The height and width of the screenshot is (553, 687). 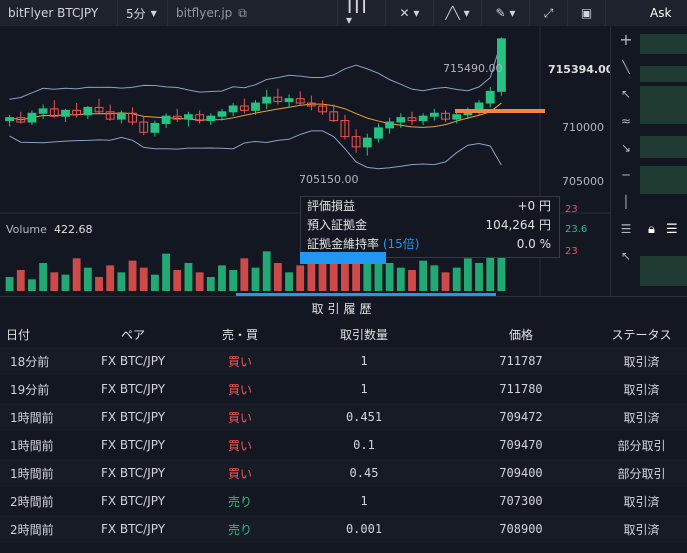 What do you see at coordinates (343, 501) in the screenshot?
I see `table-row: 2時間前 FX BTC/JPY 売り 1 707300 取引済` at bounding box center [343, 501].